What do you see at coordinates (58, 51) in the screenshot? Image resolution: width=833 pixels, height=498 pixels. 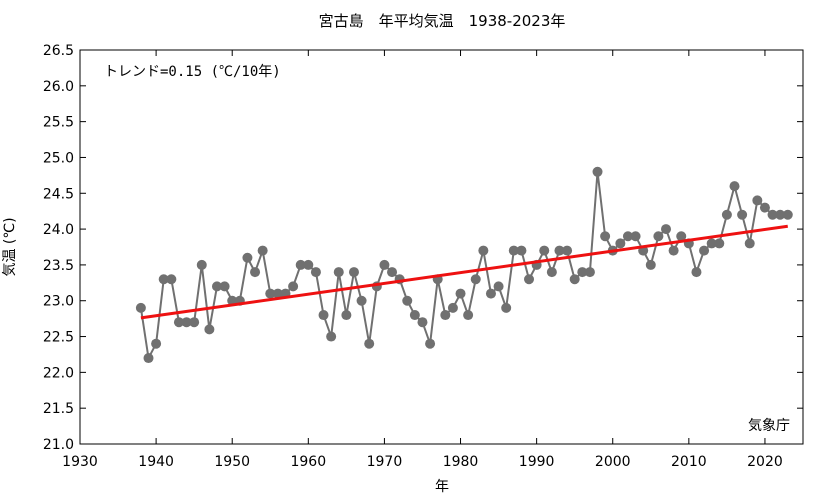 I see `y-tick-label: 26.5` at bounding box center [58, 51].